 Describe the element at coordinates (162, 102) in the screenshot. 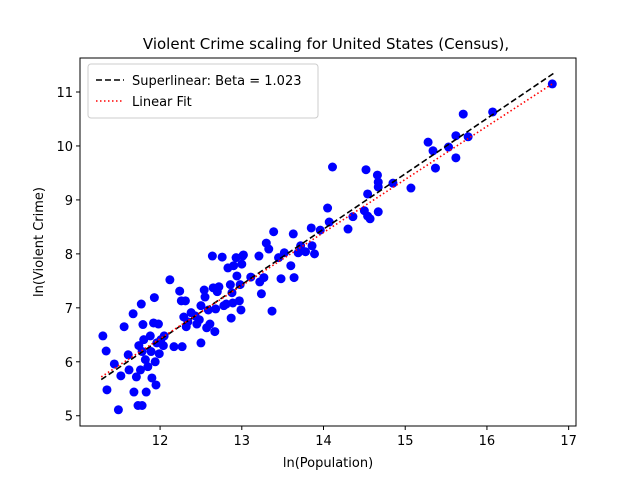

I see `legend-label: Linear Fit` at that location.